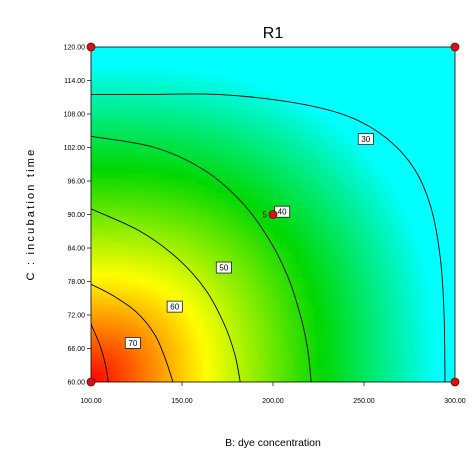 This screenshot has width=474, height=474. Describe the element at coordinates (132, 343) in the screenshot. I see `contour-label-70: 70` at that location.